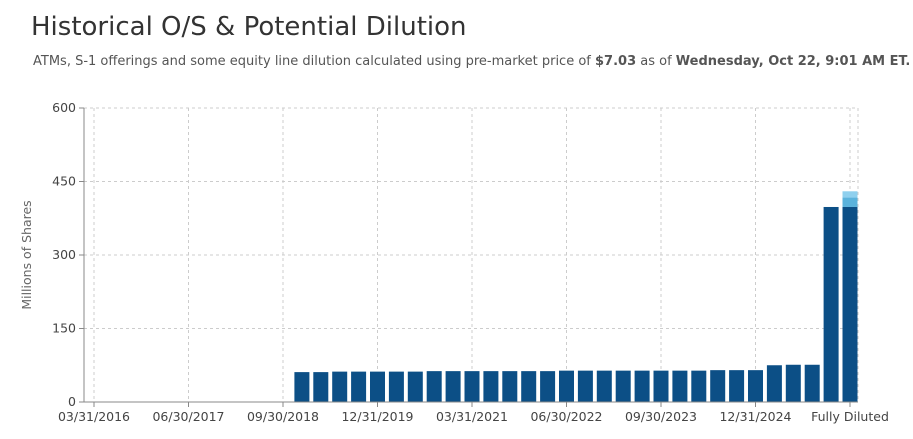  Describe the element at coordinates (283, 416) in the screenshot. I see `x-tick-label: 09/30/2018` at that location.